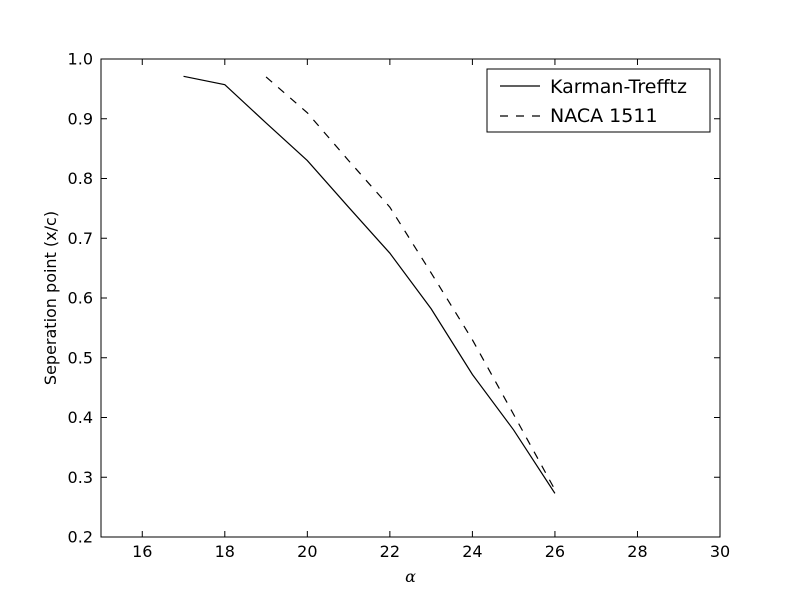 The height and width of the screenshot is (597, 800). What do you see at coordinates (80, 178) in the screenshot?
I see `y-tick-label: 0.8` at bounding box center [80, 178].